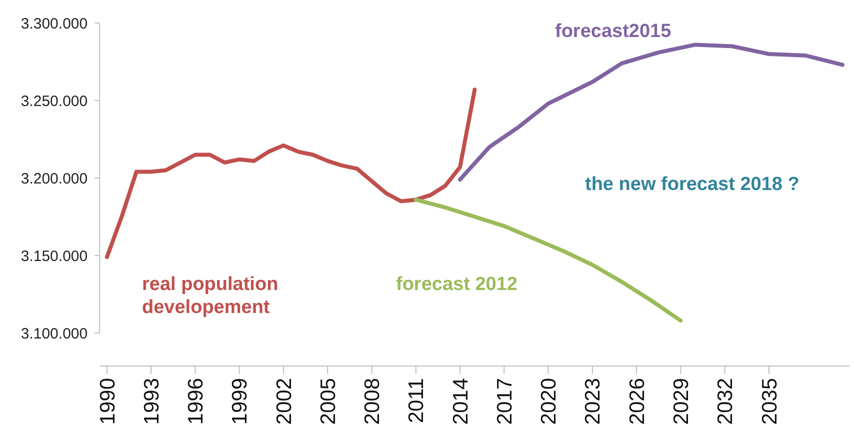 The image size is (854, 441). I want to click on series-label: forecast2015, so click(613, 31).